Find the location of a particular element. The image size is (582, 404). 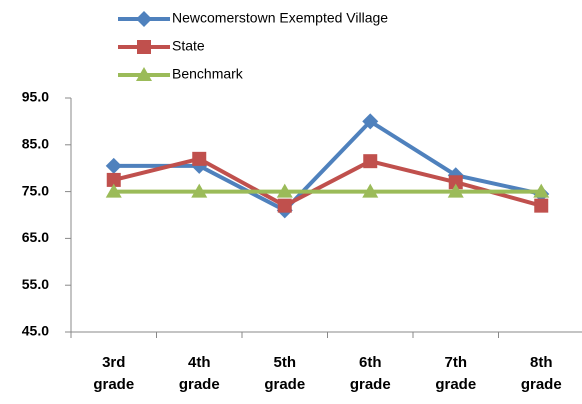

legend-label: State is located at coordinates (188, 46).